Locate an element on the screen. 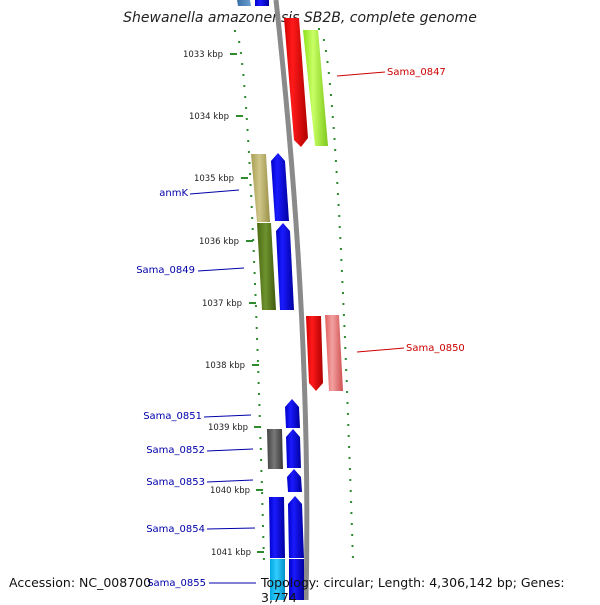  gene-label-sama-0851: Sama_0851 is located at coordinates (172, 416).